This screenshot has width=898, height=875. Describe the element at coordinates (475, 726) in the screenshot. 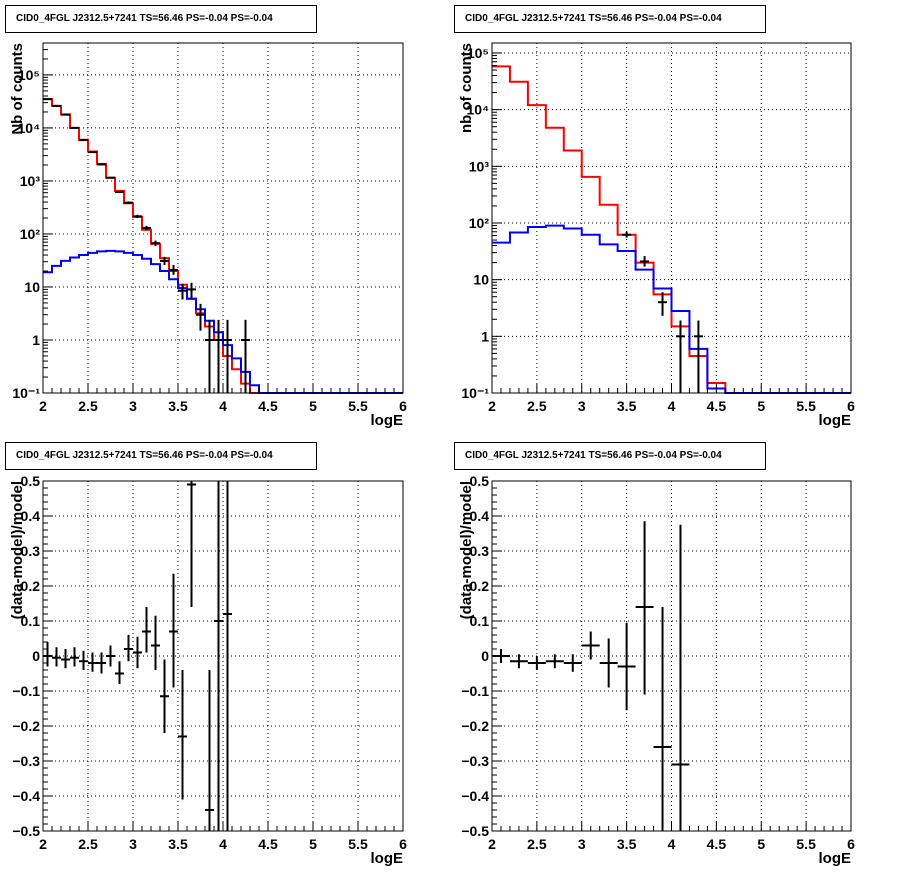

I see `y-tick-label: −0.2` at that location.